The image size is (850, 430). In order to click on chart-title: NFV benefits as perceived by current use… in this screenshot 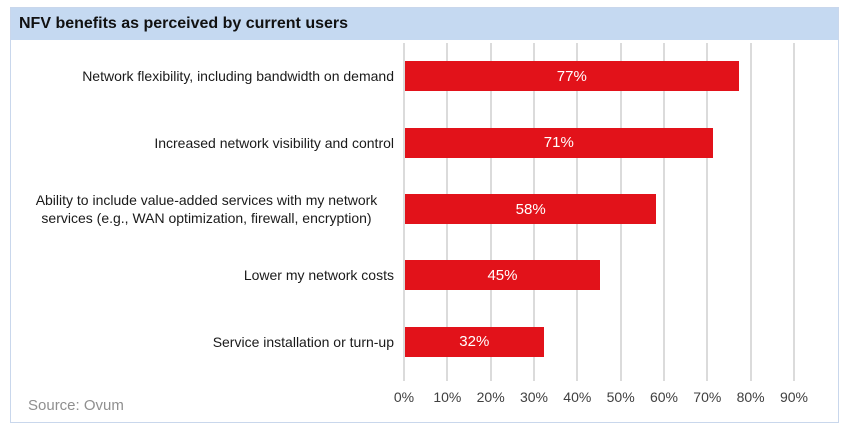, I will do `click(184, 23)`.